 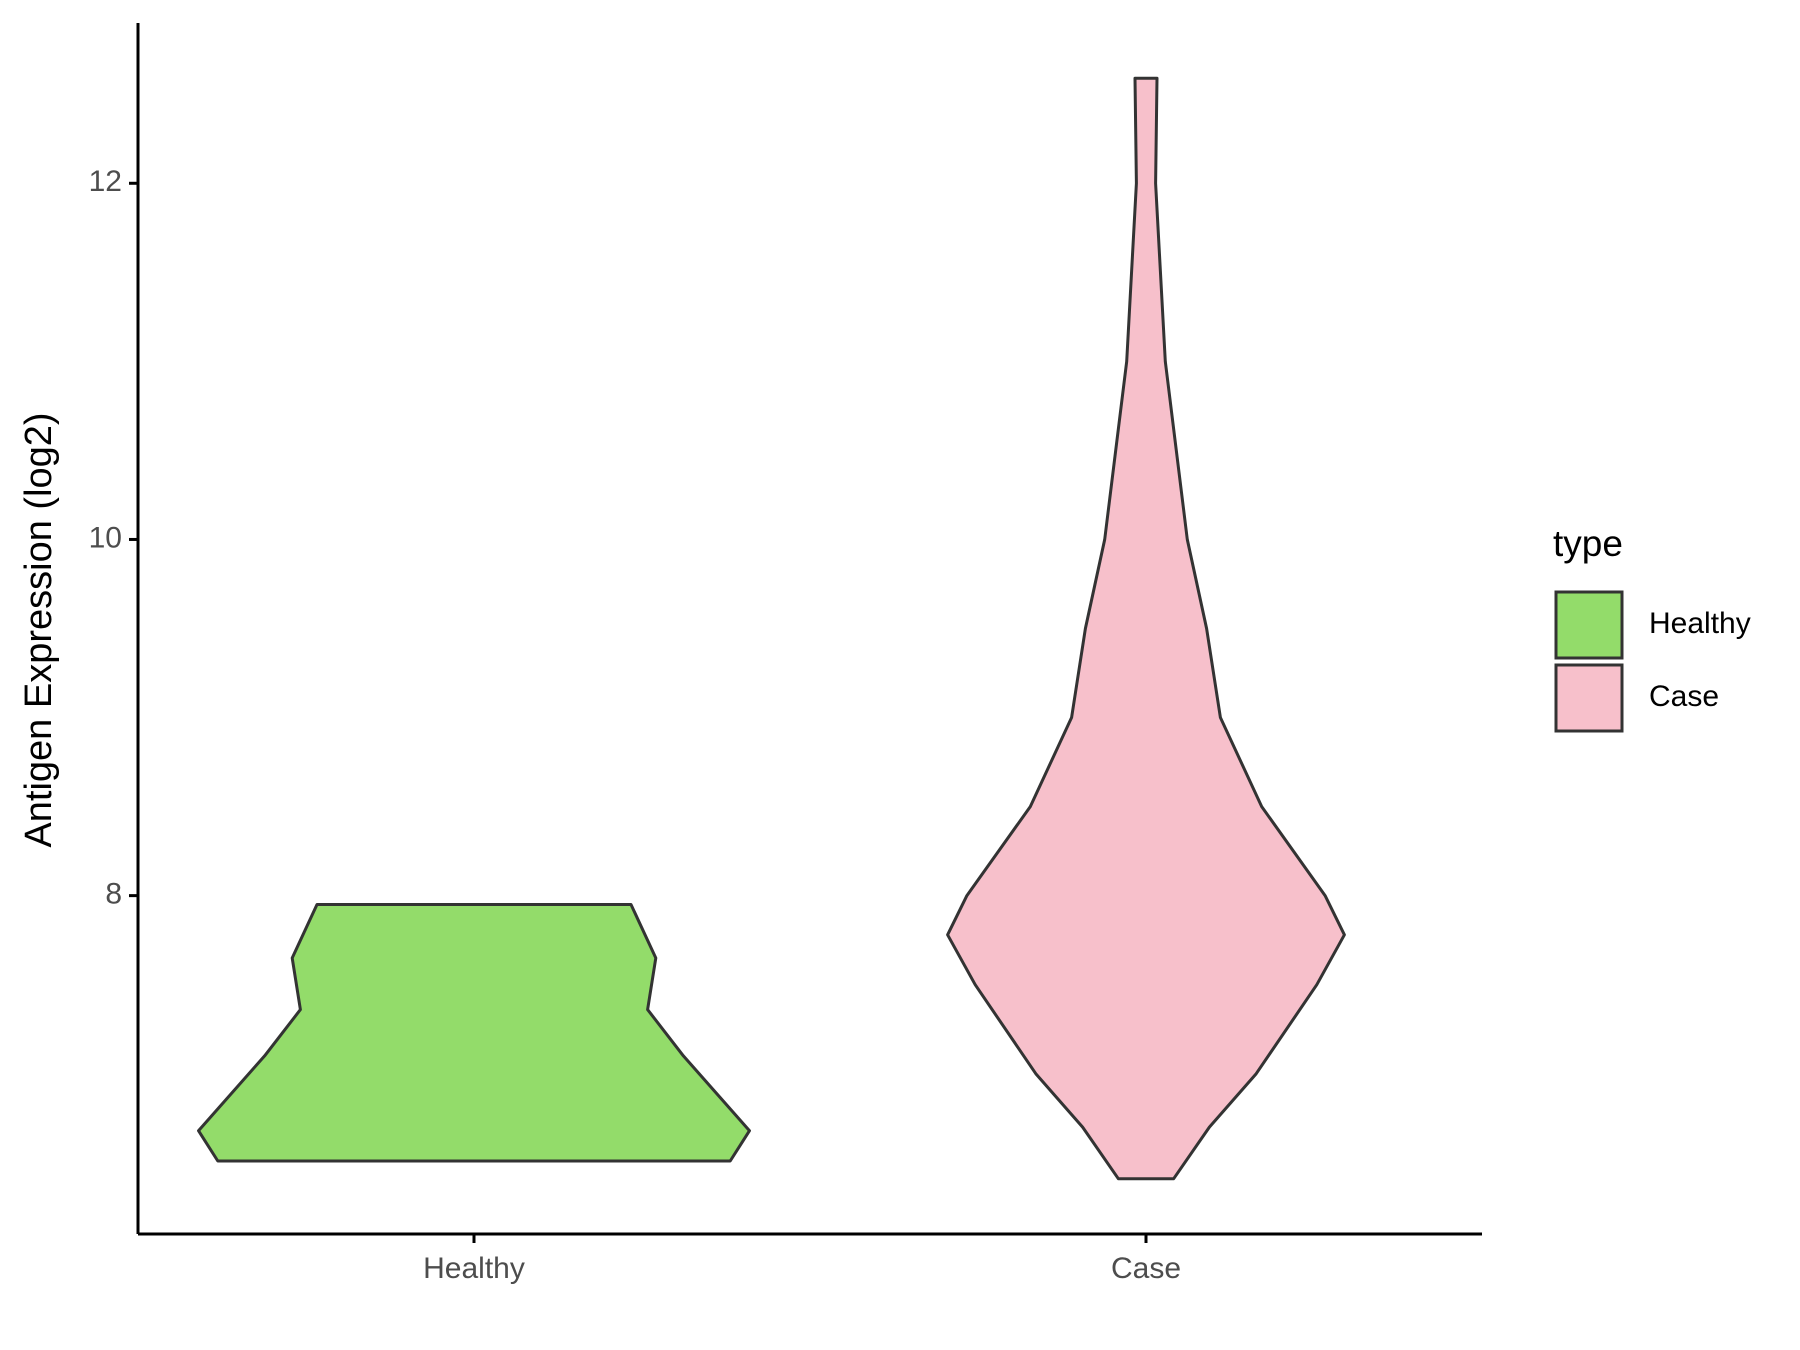 I want to click on x-tick-label: Healthy, so click(x=474, y=1268).